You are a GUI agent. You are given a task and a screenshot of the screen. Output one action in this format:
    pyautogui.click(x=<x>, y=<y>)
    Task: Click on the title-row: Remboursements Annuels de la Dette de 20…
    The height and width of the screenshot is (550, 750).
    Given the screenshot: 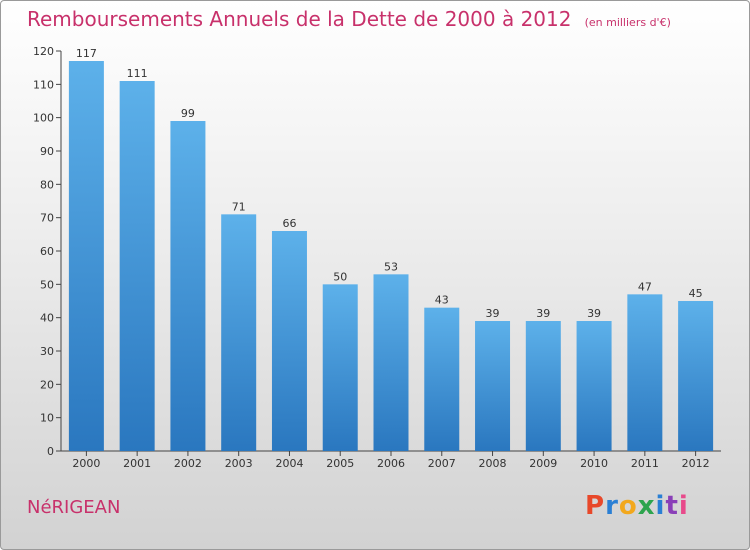 What is the action you would take?
    pyautogui.click(x=349, y=19)
    